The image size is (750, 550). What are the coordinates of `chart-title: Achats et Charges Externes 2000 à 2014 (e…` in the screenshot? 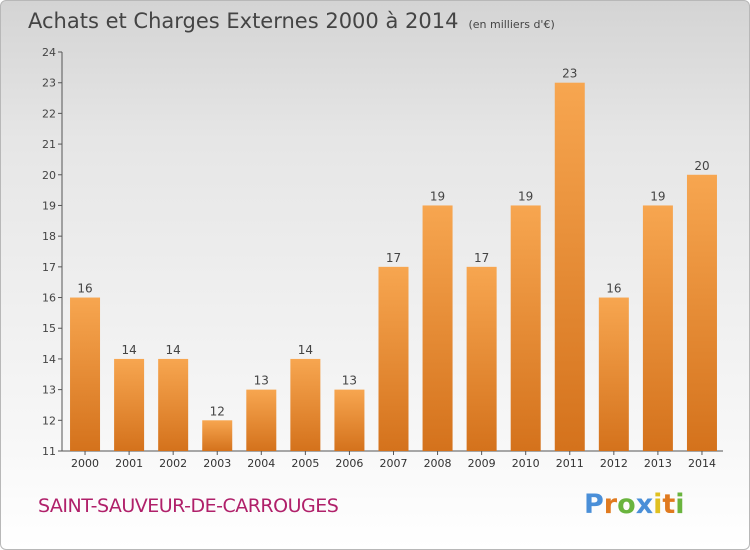 It's located at (291, 21).